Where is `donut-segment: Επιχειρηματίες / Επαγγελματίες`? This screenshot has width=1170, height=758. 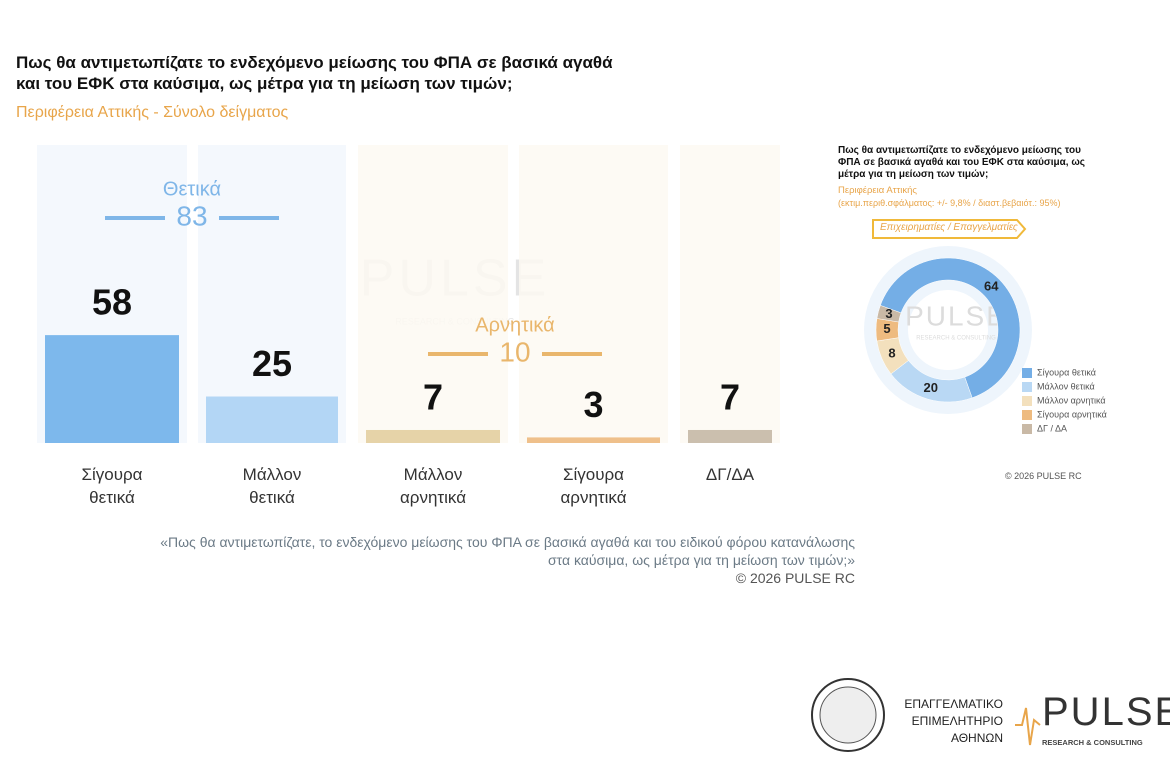
donut-segment: Επιχειρηματίες / Επαγγελματίες is located at coordinates (949, 227).